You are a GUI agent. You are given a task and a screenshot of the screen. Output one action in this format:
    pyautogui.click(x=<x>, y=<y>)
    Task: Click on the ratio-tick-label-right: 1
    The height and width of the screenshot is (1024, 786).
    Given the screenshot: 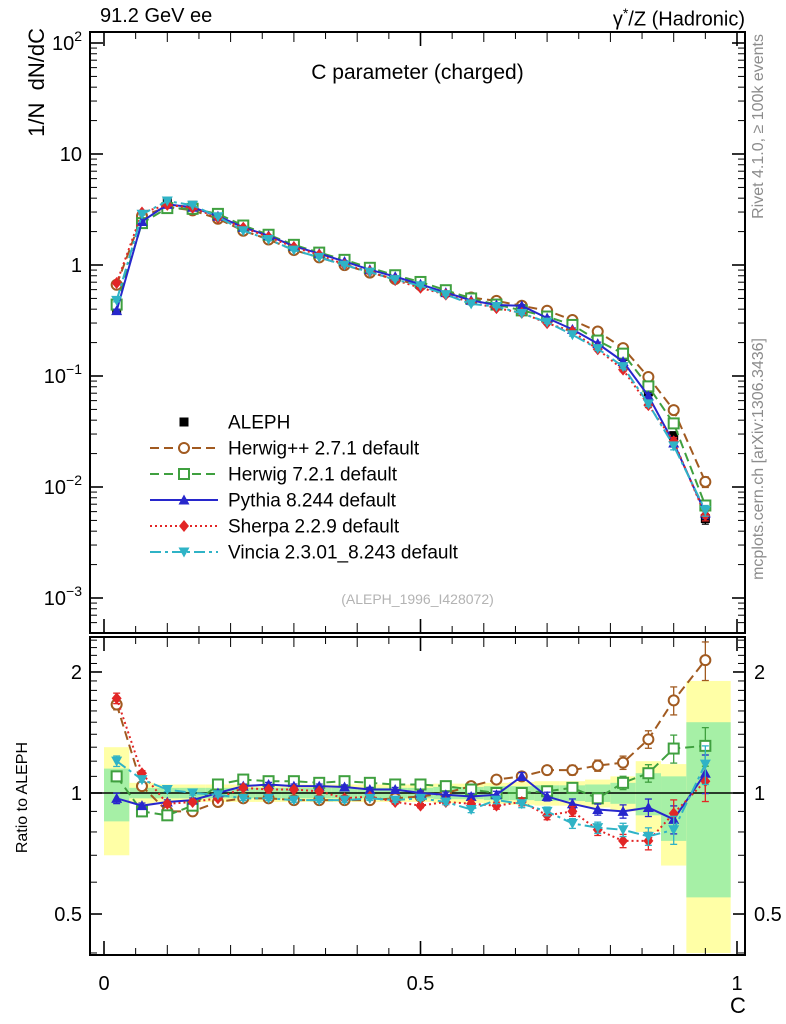 What is the action you would take?
    pyautogui.click(x=759, y=794)
    